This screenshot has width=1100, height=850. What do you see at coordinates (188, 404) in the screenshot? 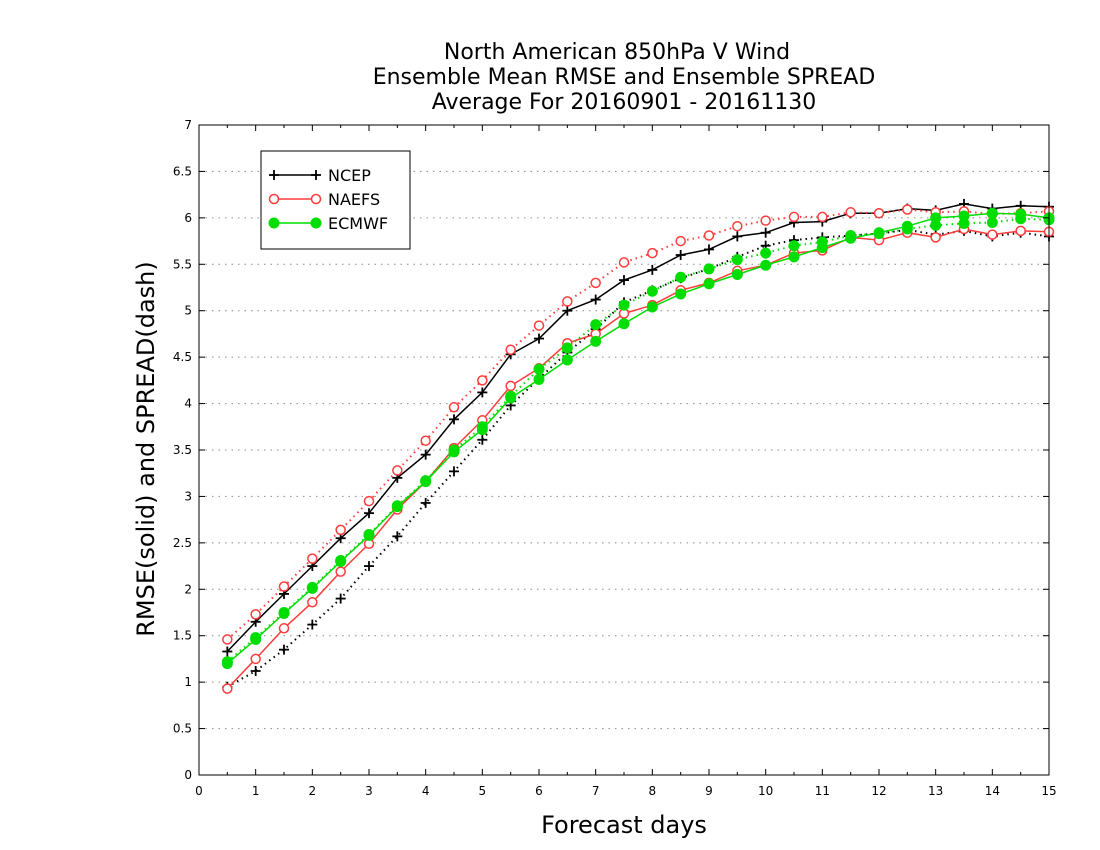
I see `y-tick-label: 4` at bounding box center [188, 404].